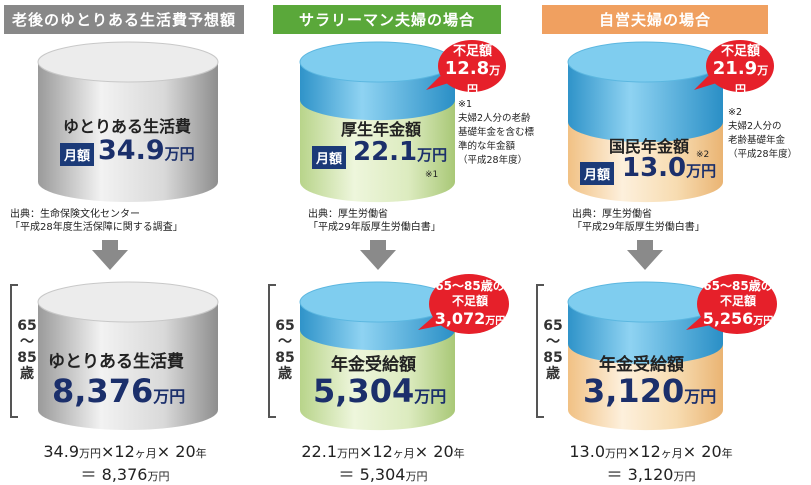 This screenshot has width=811, height=485. I want to click on pension-receipt-cylinder-salaried, so click(377, 356).